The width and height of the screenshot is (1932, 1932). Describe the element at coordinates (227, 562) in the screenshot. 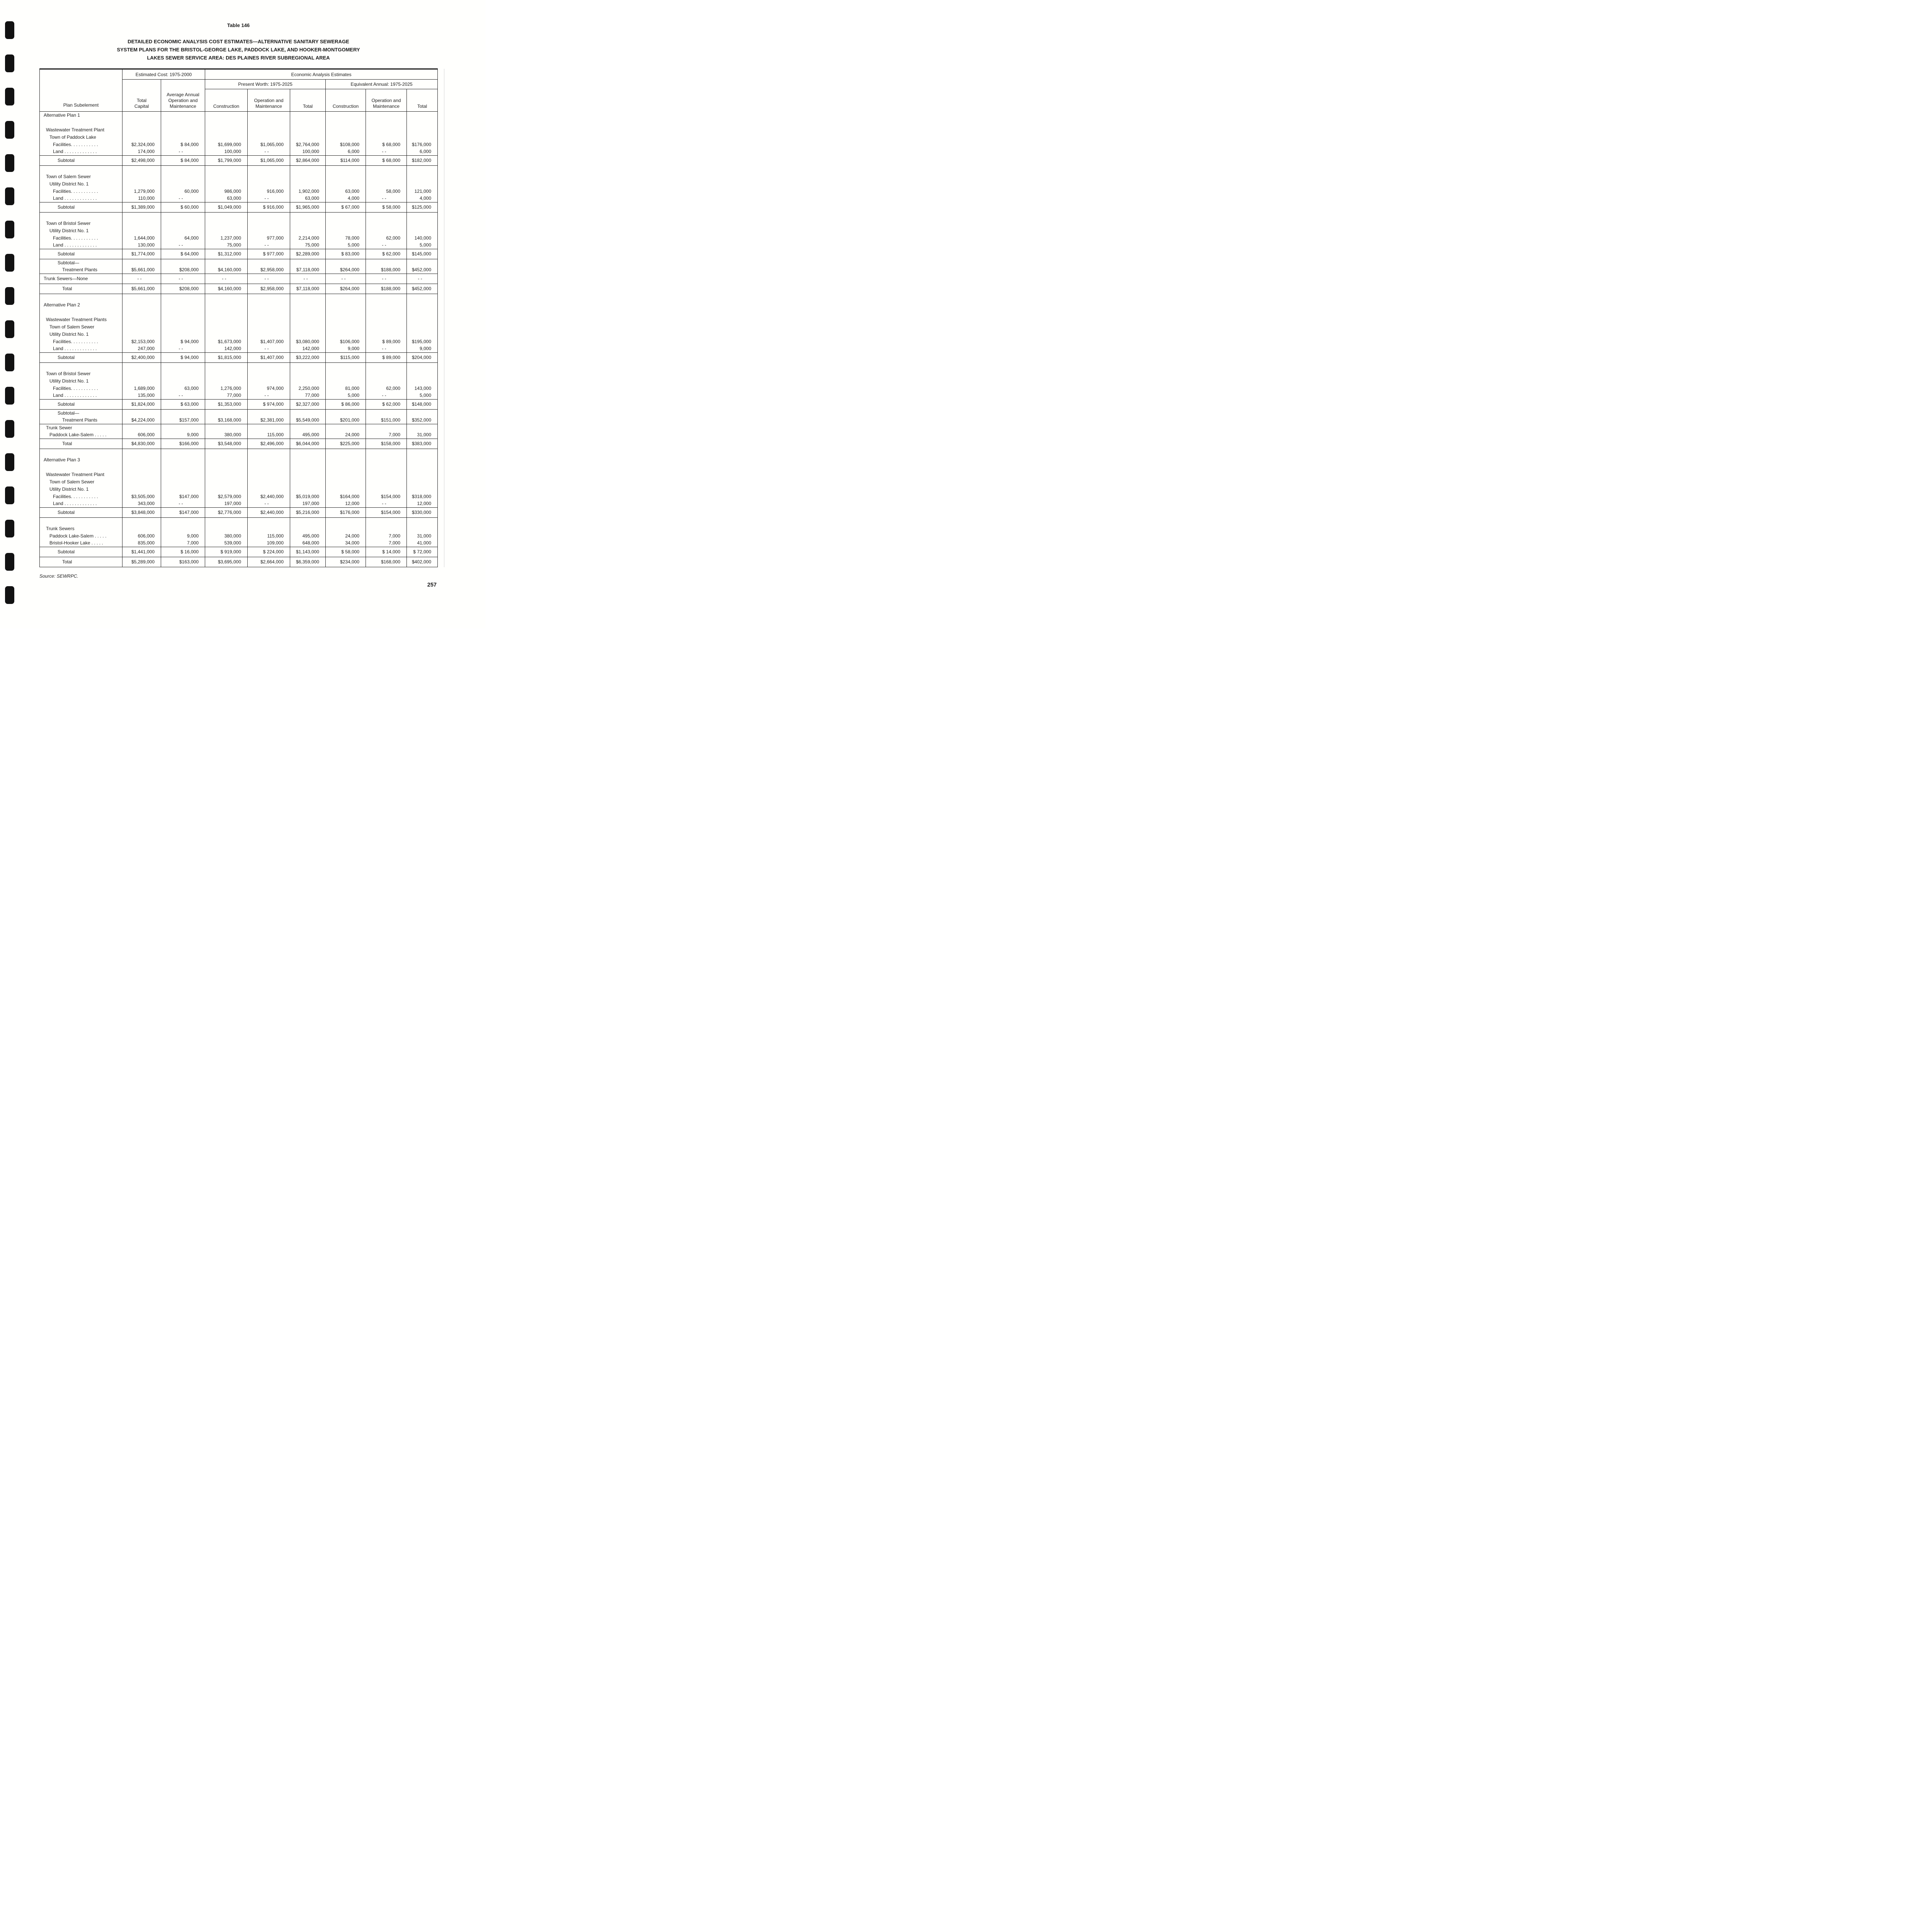

I see `cell-value: $3,695,000` at that location.